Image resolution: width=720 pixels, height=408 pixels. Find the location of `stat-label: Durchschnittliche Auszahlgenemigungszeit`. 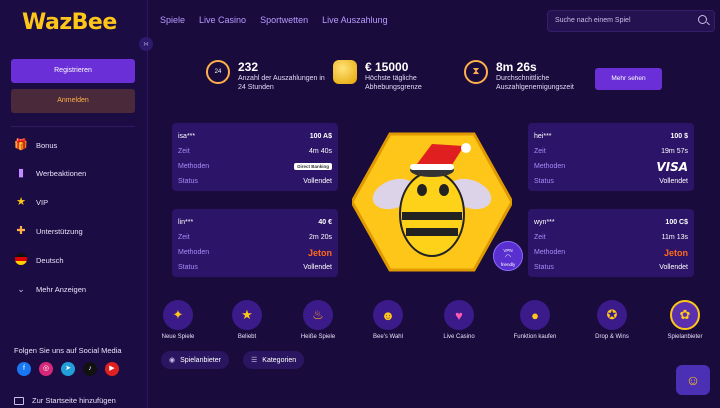

stat-label: Durchschnittliche Auszahlgenemigungszeit is located at coordinates (535, 83).